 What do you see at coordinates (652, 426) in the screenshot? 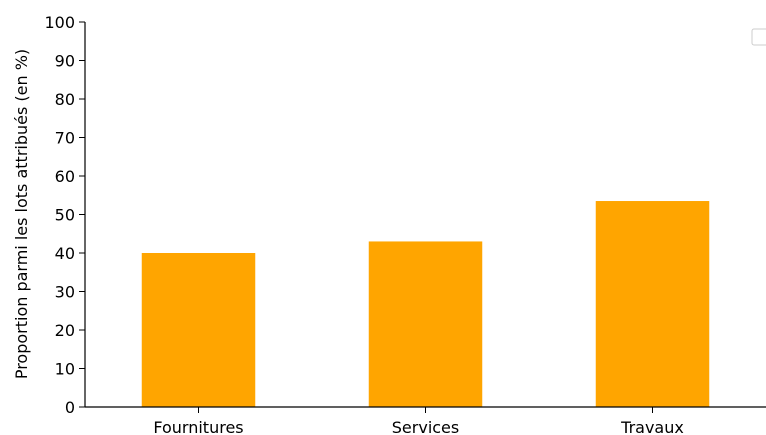
I see `x-tick-label: Travaux` at bounding box center [652, 426].